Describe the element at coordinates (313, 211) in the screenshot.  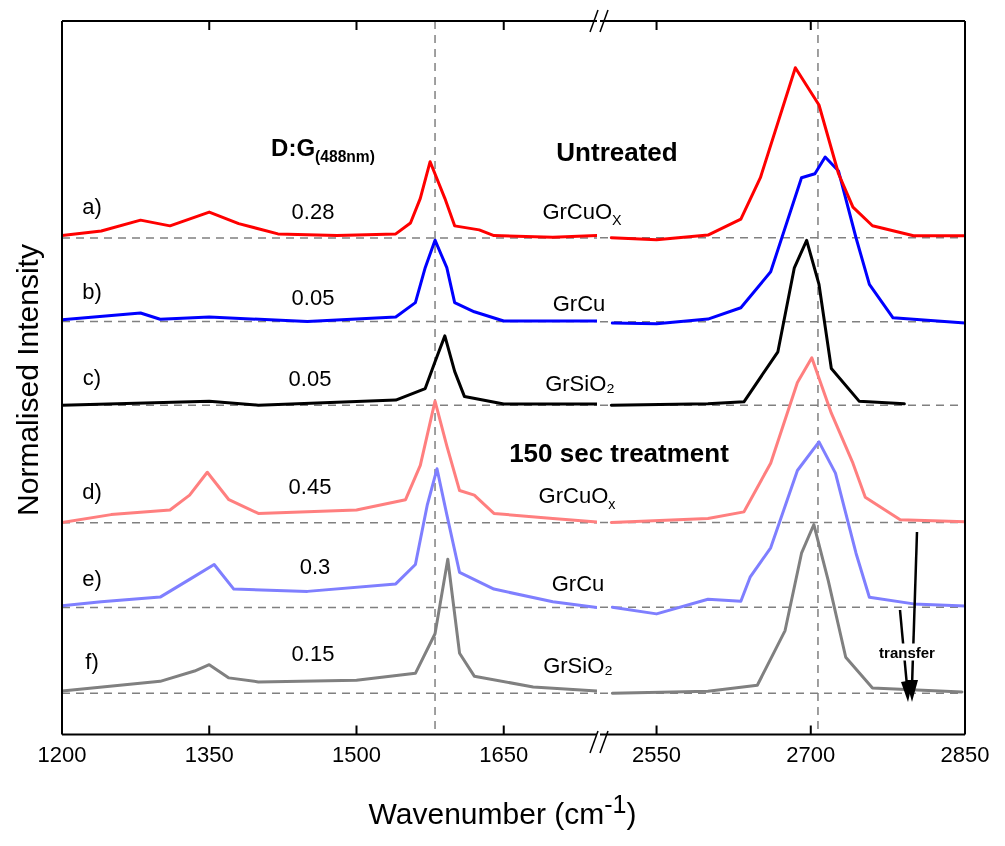
I see `annotation: 0.28` at that location.